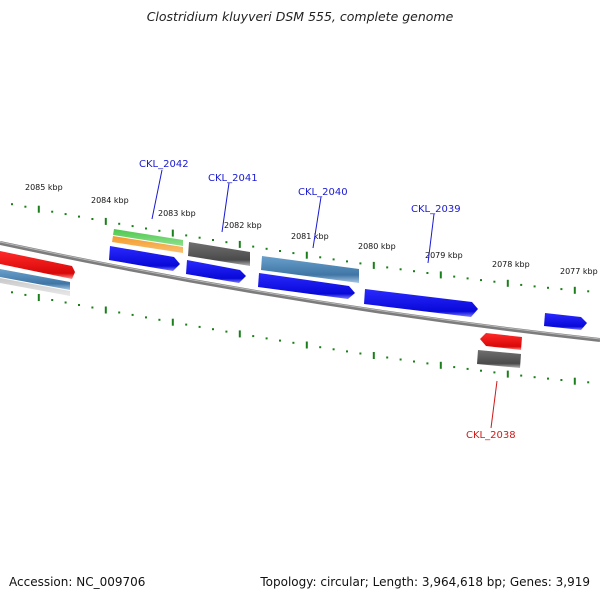 This screenshot has width=600, height=600. Describe the element at coordinates (37, 265) in the screenshot. I see `feature-red-left` at that location.